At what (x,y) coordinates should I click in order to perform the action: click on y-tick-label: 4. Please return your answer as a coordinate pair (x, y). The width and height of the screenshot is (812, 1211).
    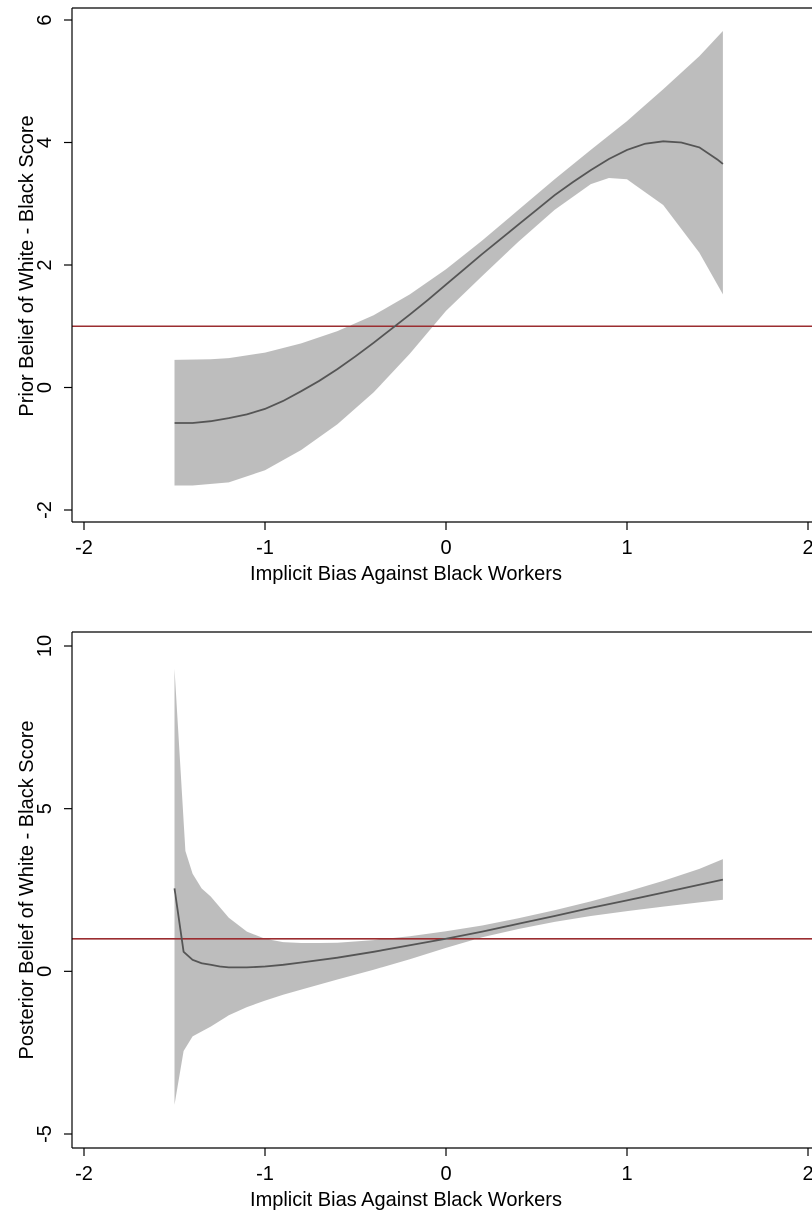
    Looking at the image, I should click on (45, 142).